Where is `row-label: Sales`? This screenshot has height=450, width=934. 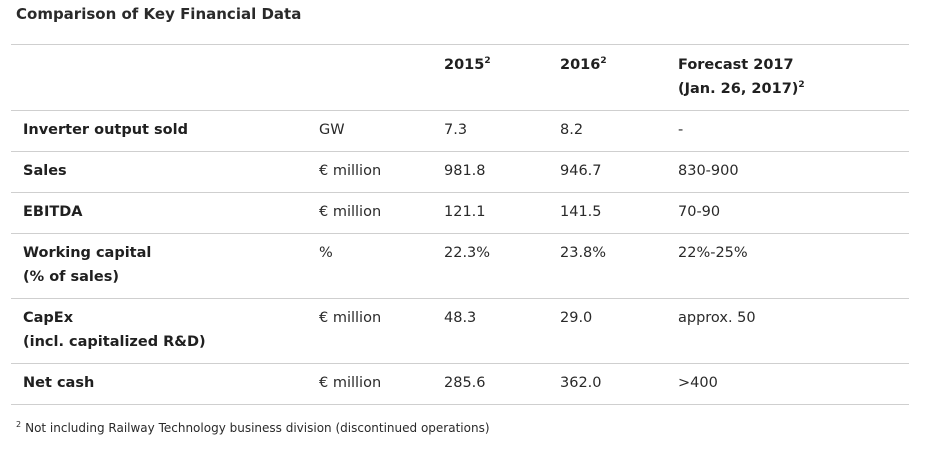
row-label: Sales is located at coordinates (165, 172).